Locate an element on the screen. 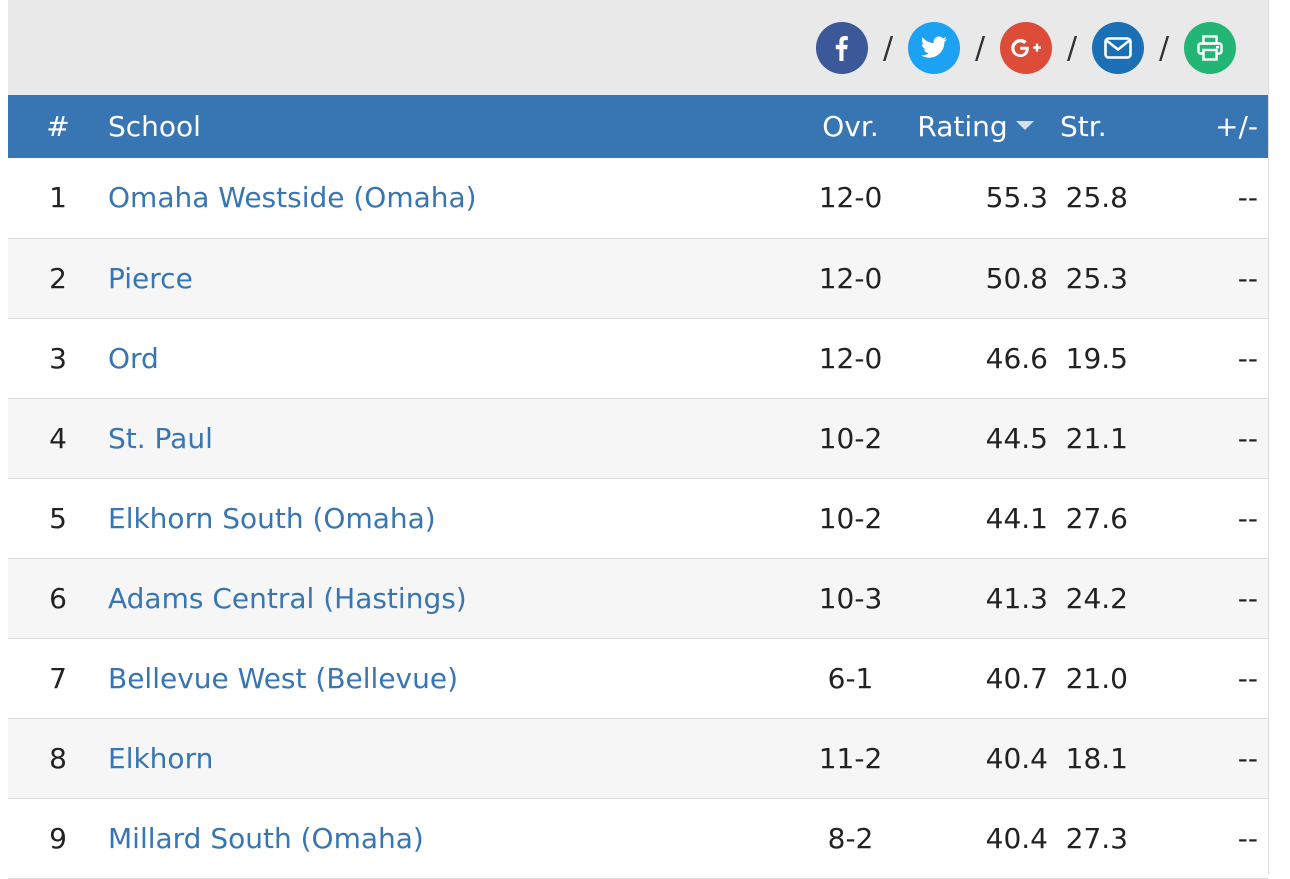 The image size is (1290, 879). table-row: 4 St. Paul 10-2 44.5 21.1 -- is located at coordinates (638, 438).